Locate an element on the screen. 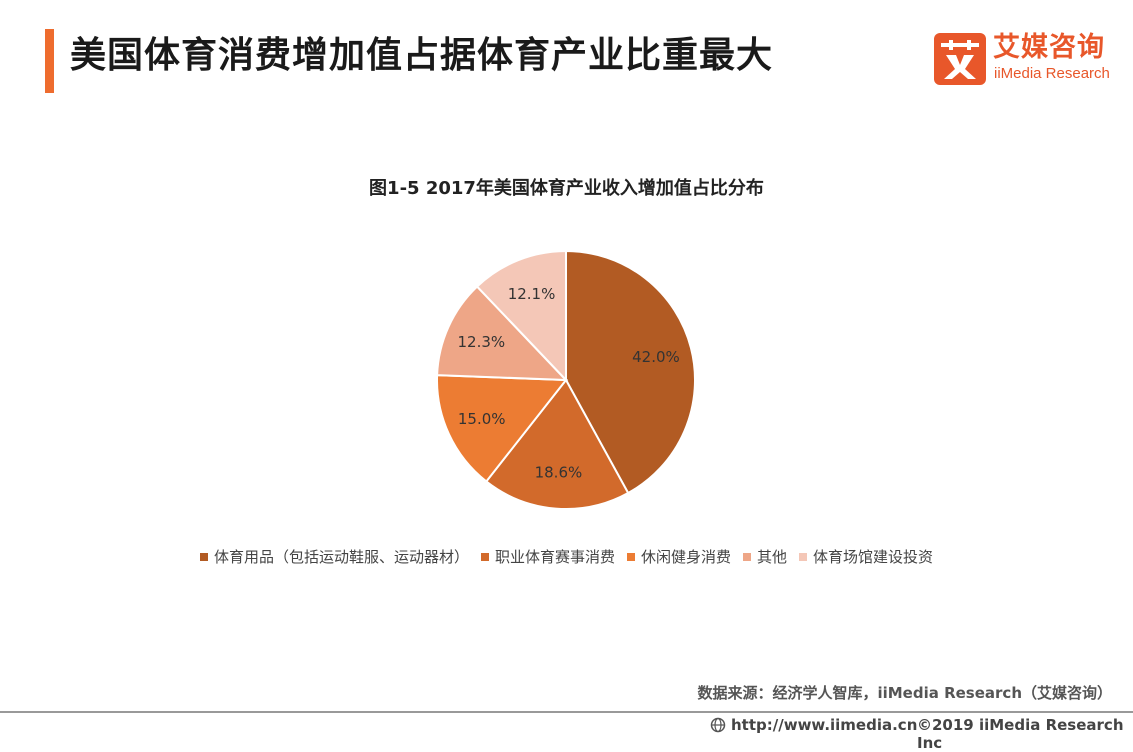  brand-logo: 艾媒咨询 iiMedia Research is located at coordinates (1026, 59).